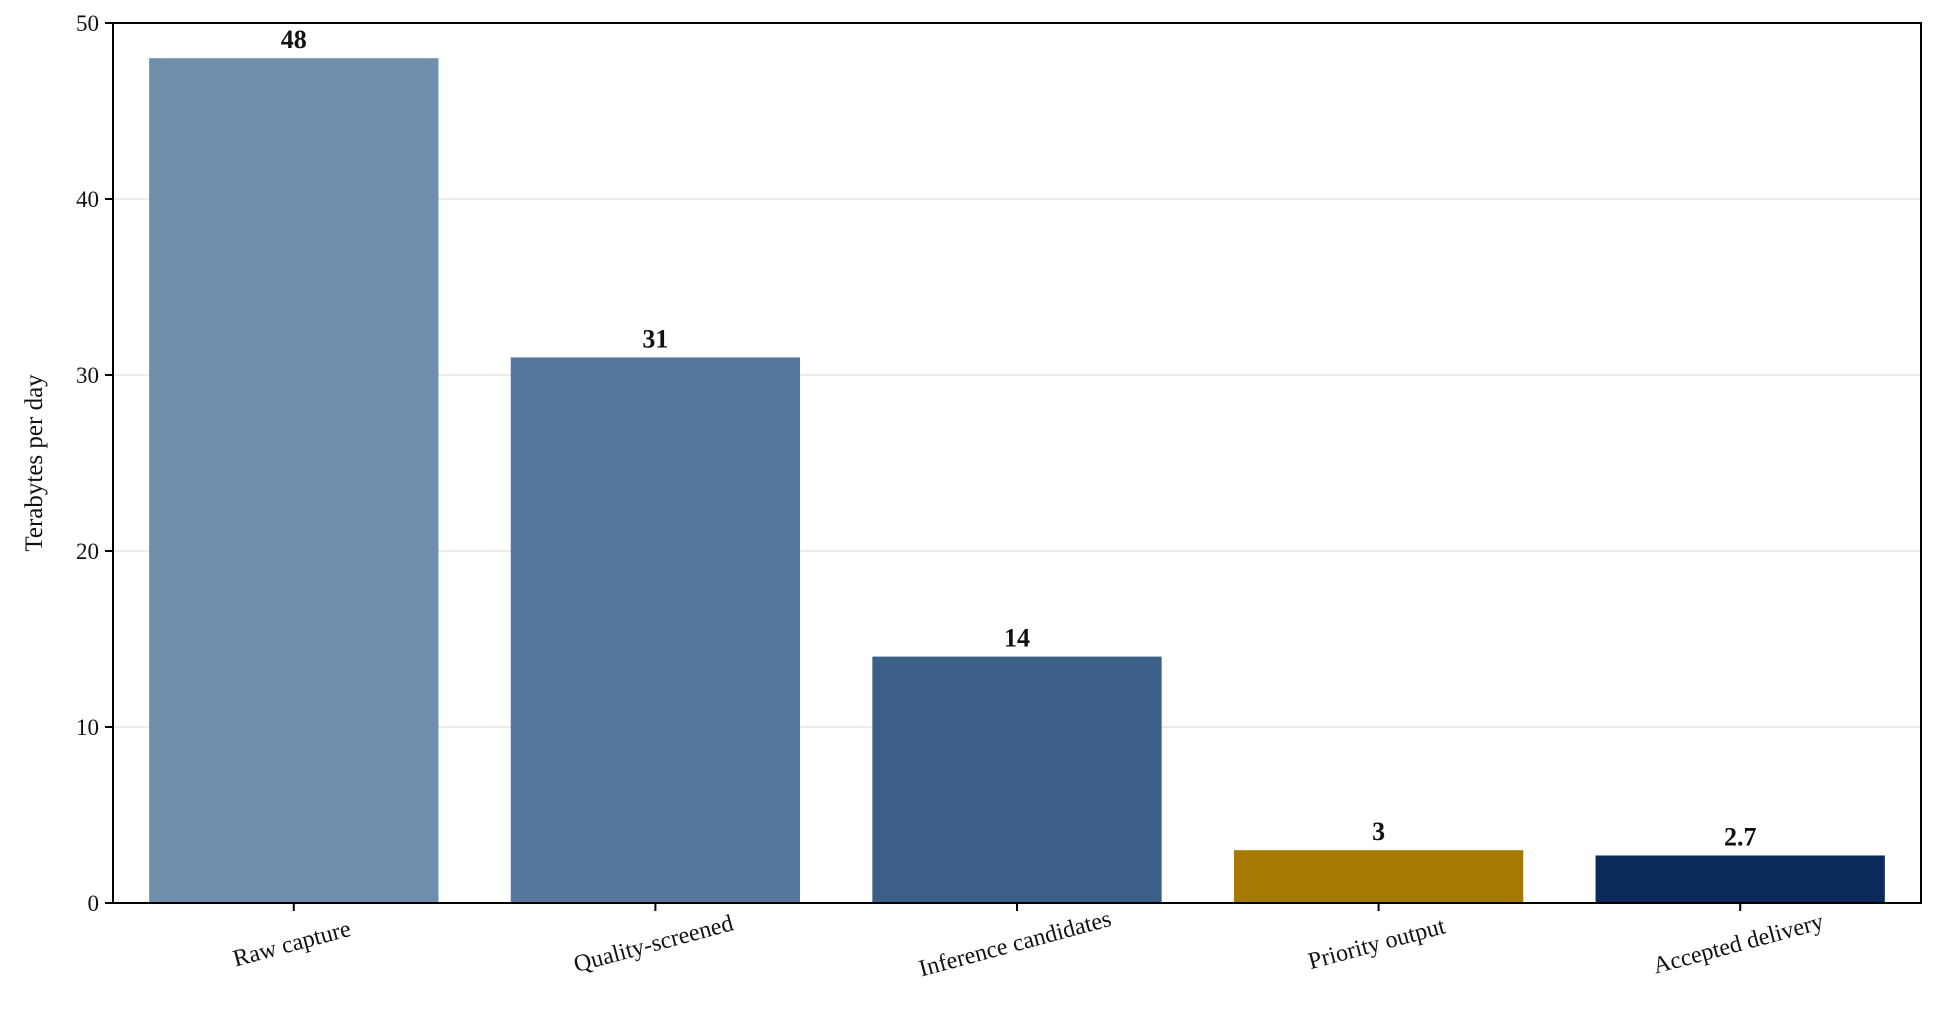 The width and height of the screenshot is (1955, 1028). What do you see at coordinates (87, 727) in the screenshot?
I see `y-tick-label: 10` at bounding box center [87, 727].